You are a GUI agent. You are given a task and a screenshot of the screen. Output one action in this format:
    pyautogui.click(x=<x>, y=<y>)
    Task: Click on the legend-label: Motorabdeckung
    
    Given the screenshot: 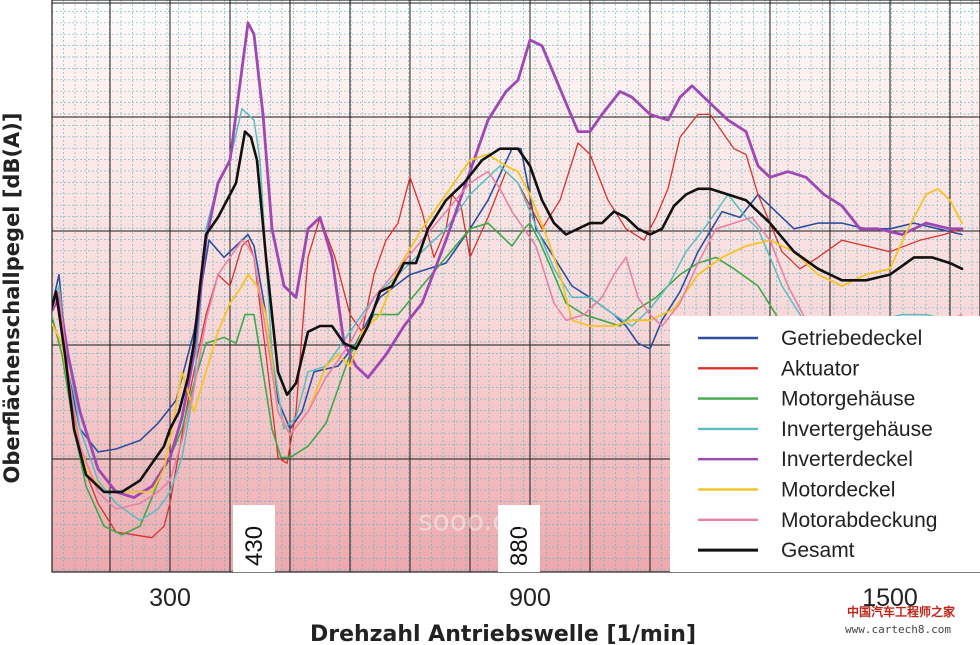 What is the action you would take?
    pyautogui.click(x=859, y=520)
    